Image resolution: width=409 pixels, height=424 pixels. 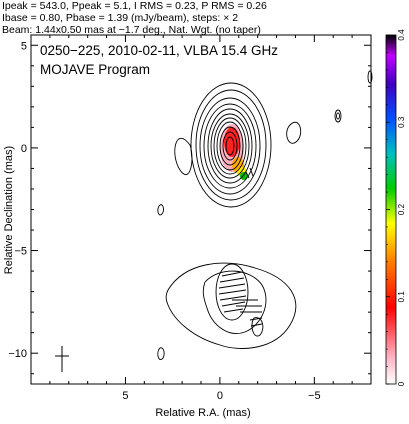 What do you see at coordinates (24, 46) in the screenshot?
I see `y-tick-label: 5` at bounding box center [24, 46].